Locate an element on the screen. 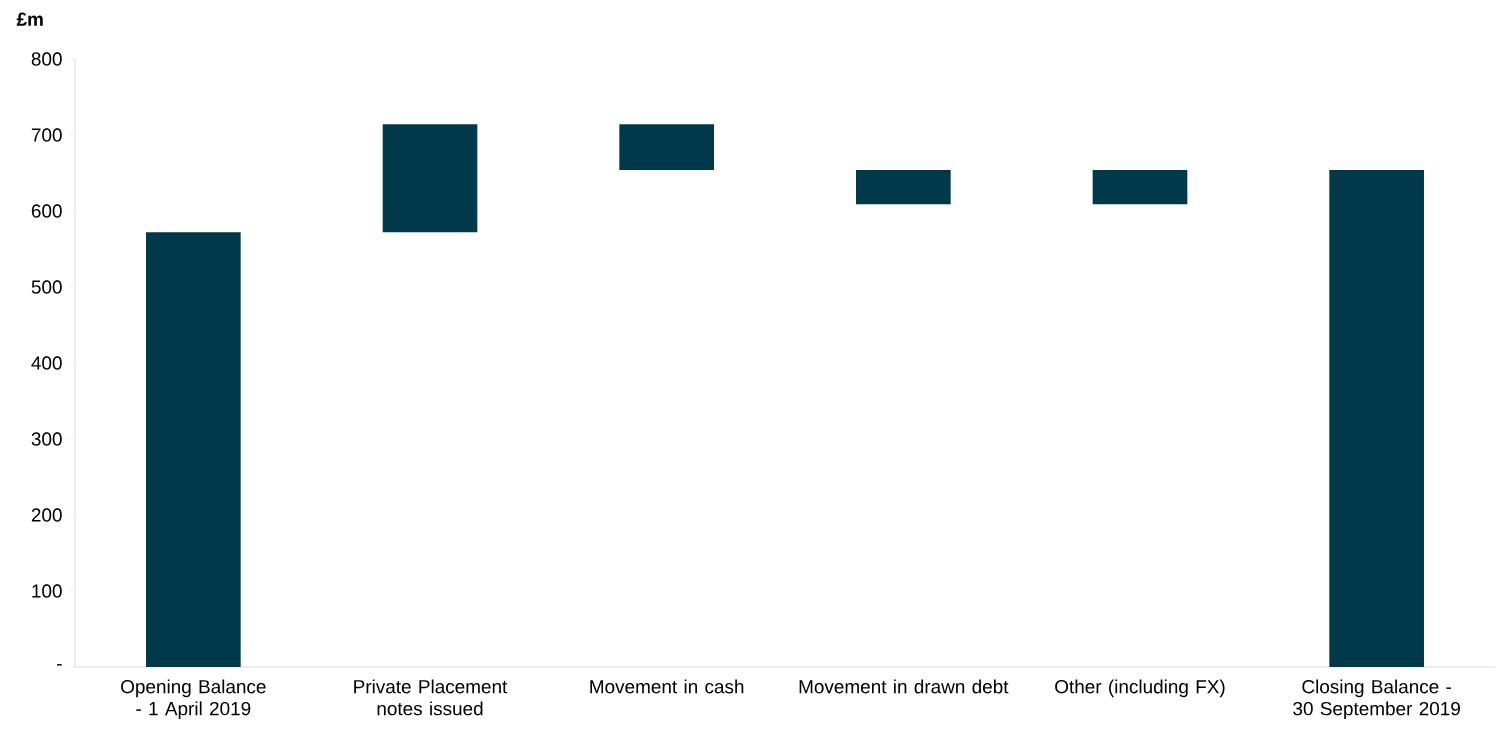 This screenshot has width=1497, height=730. y-tick-label: 200 is located at coordinates (46, 515).